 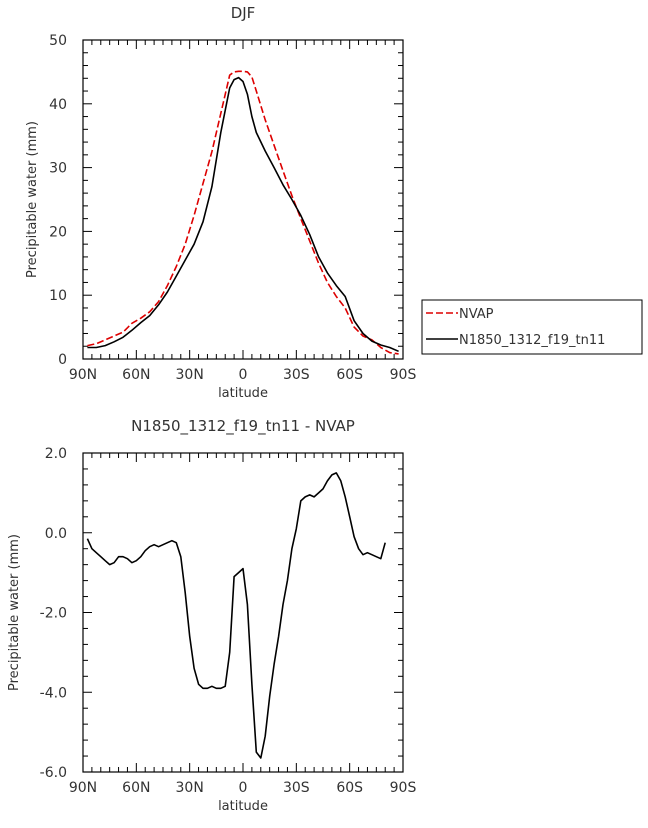 What do you see at coordinates (53, 773) in the screenshot?
I see `y-tick-label: -6.0` at bounding box center [53, 773].